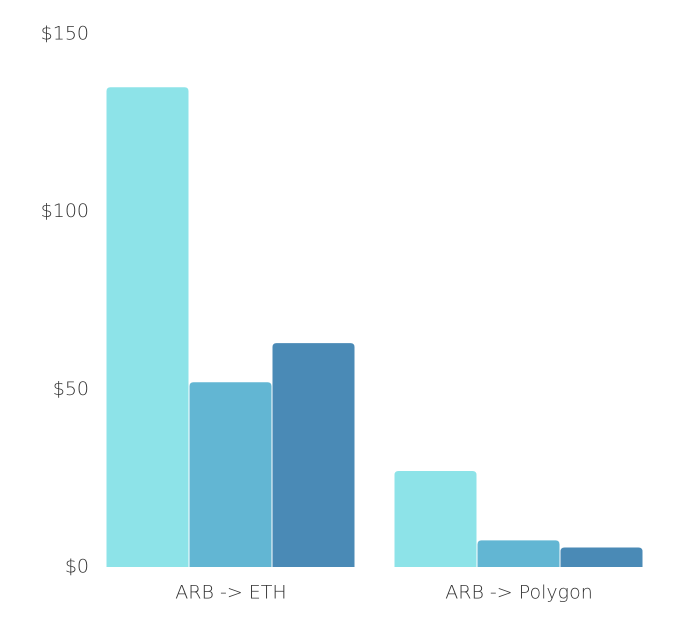 Image resolution: width=696 pixels, height=628 pixels. I want to click on x-tick-label: ARB -> Polygon, so click(519, 593).